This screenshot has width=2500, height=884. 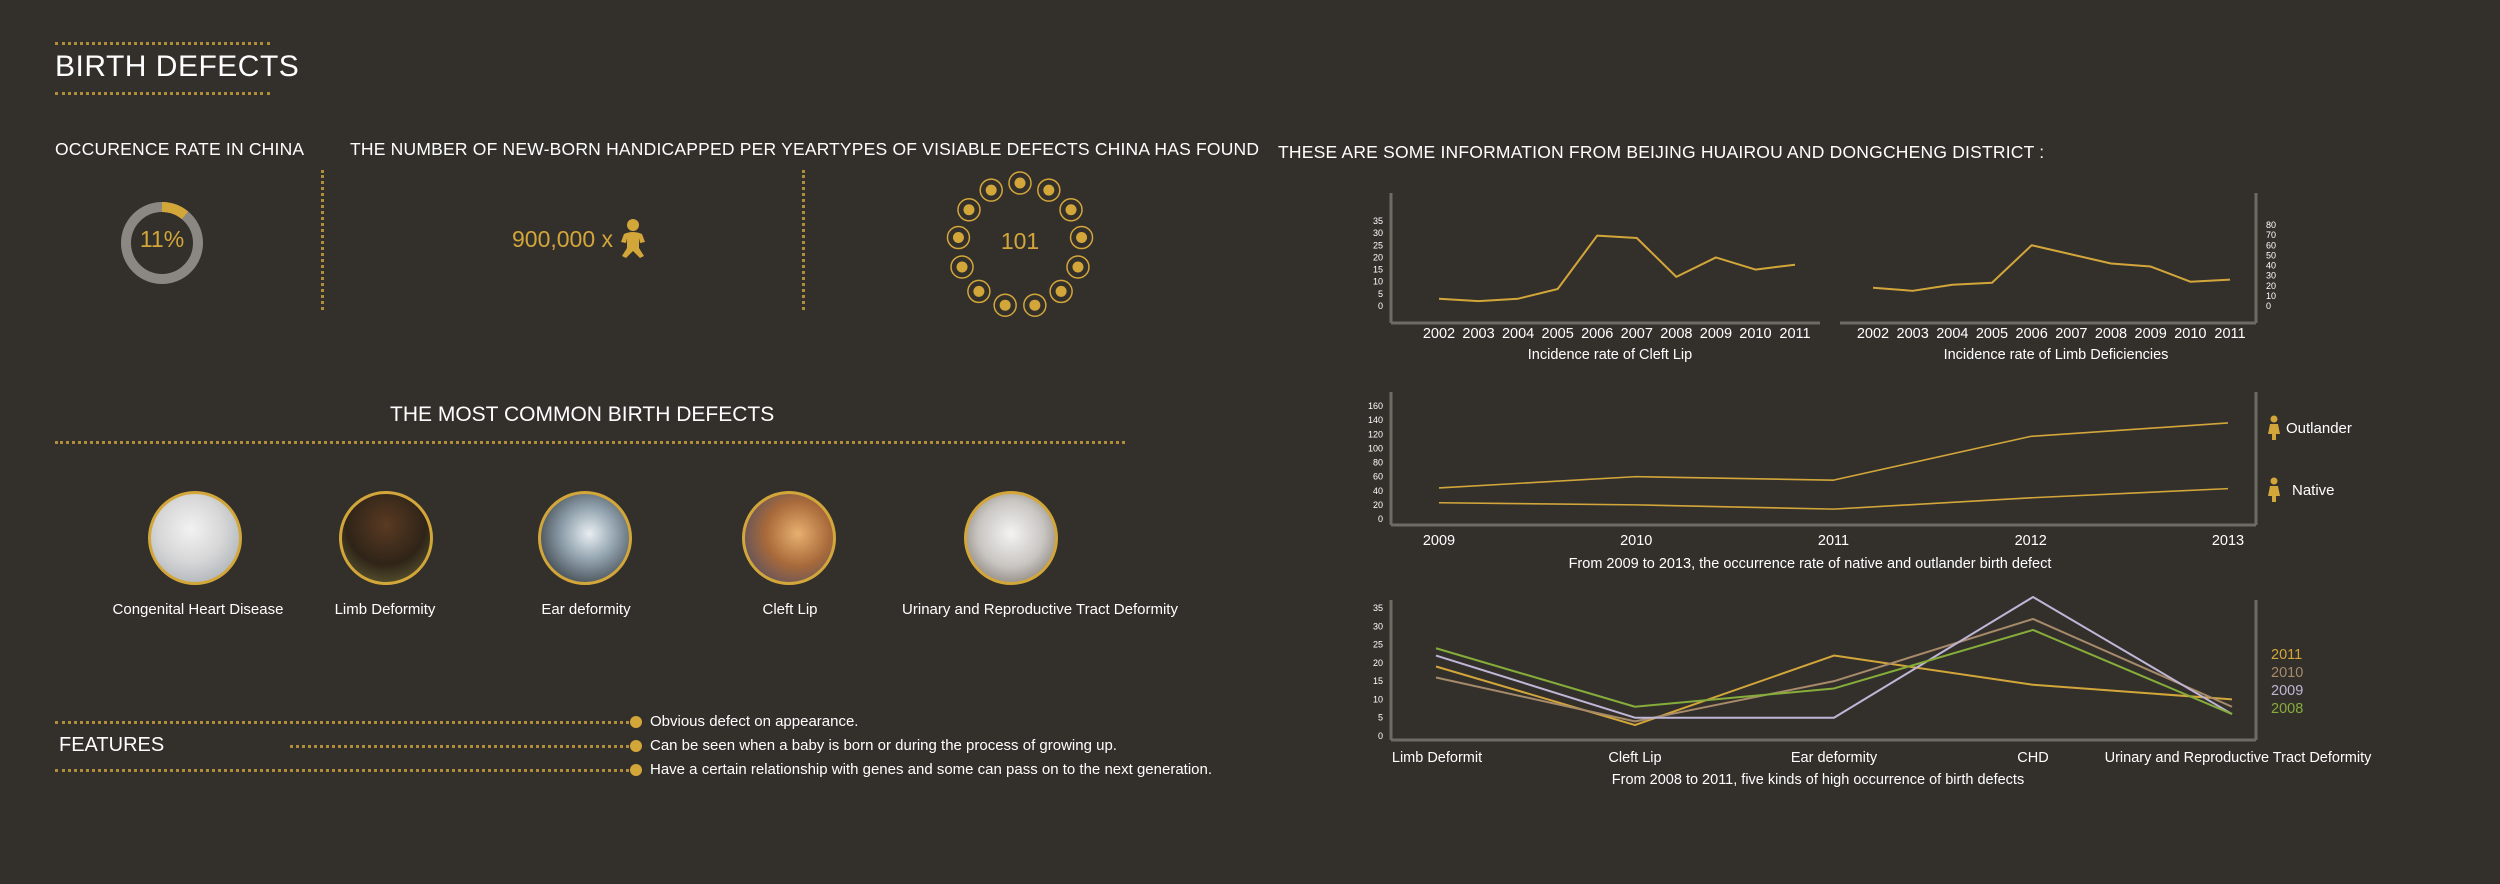 I want to click on limb-xtick-0: 2002, so click(x=1873, y=334).